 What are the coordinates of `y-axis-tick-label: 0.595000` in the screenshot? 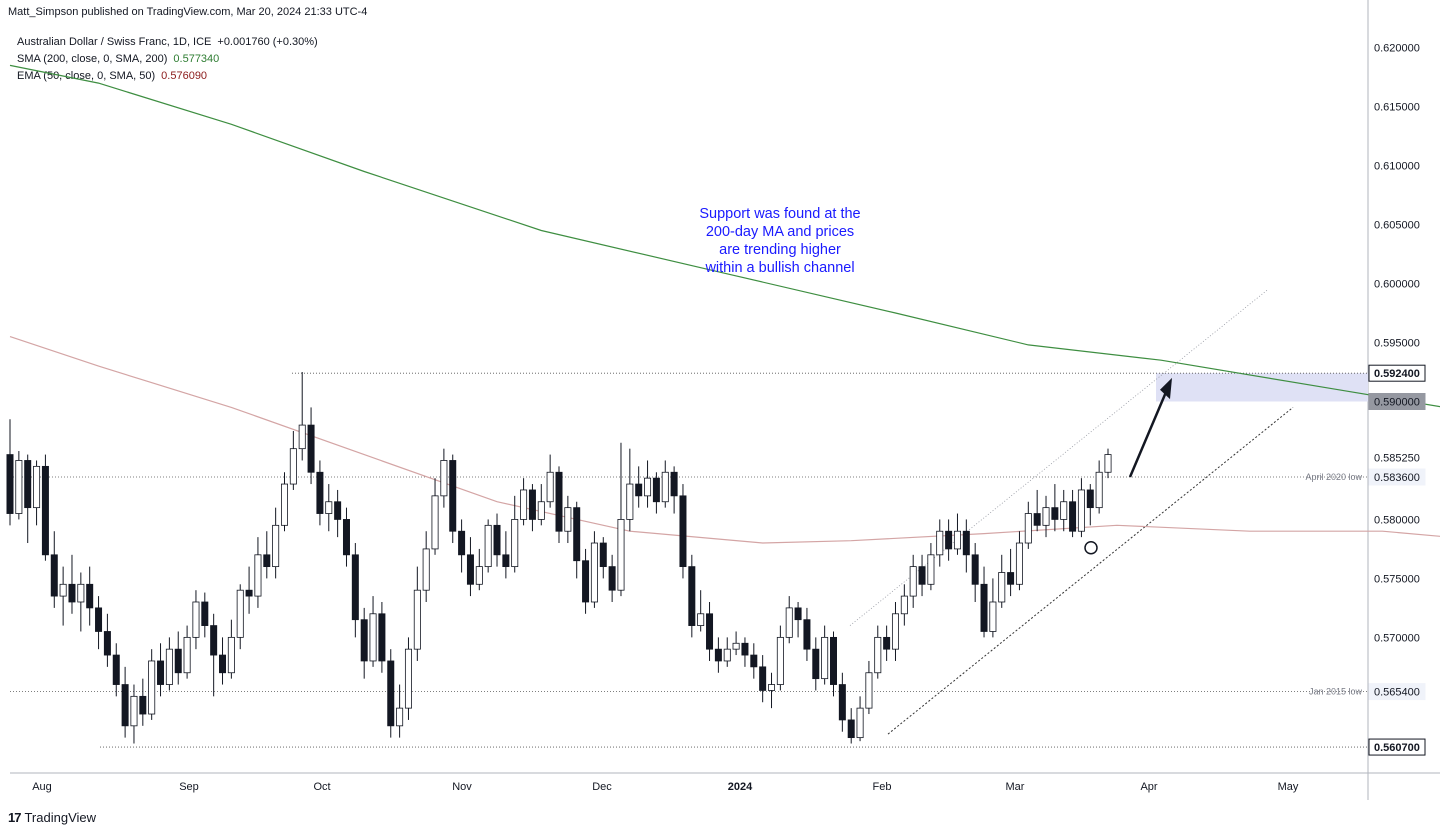 It's located at (1397, 344).